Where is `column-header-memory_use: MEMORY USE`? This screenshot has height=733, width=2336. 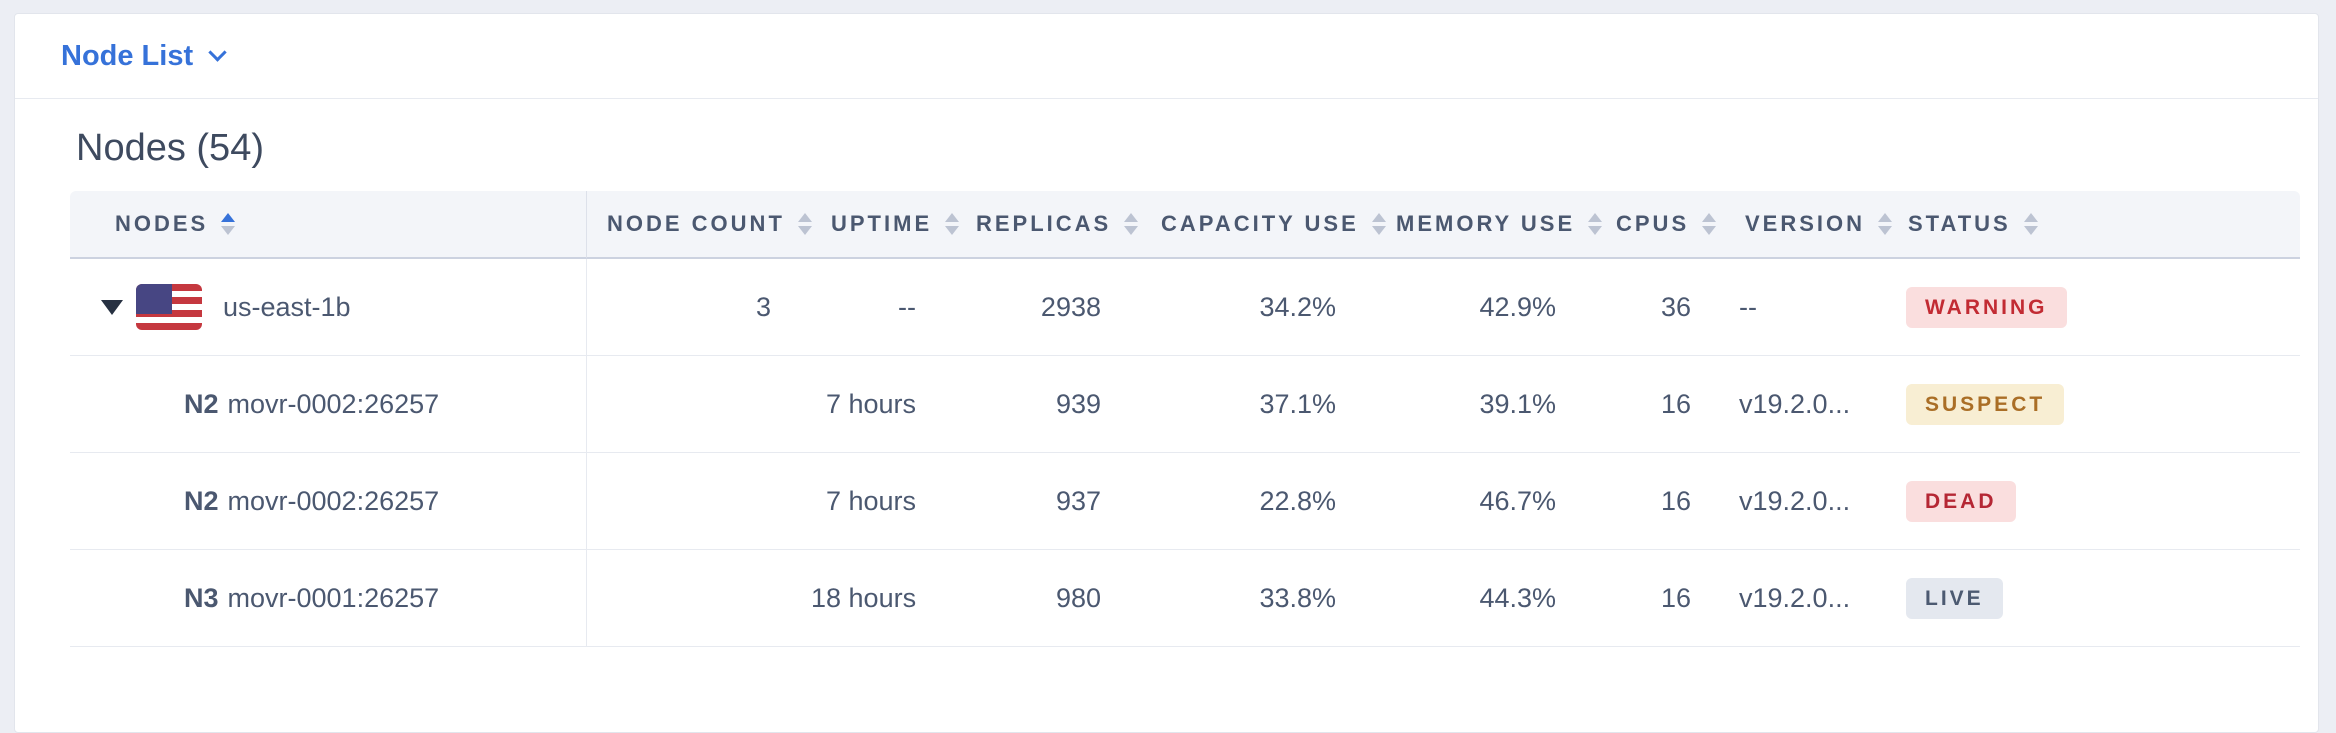
column-header-memory_use: MEMORY USE is located at coordinates (1489, 225).